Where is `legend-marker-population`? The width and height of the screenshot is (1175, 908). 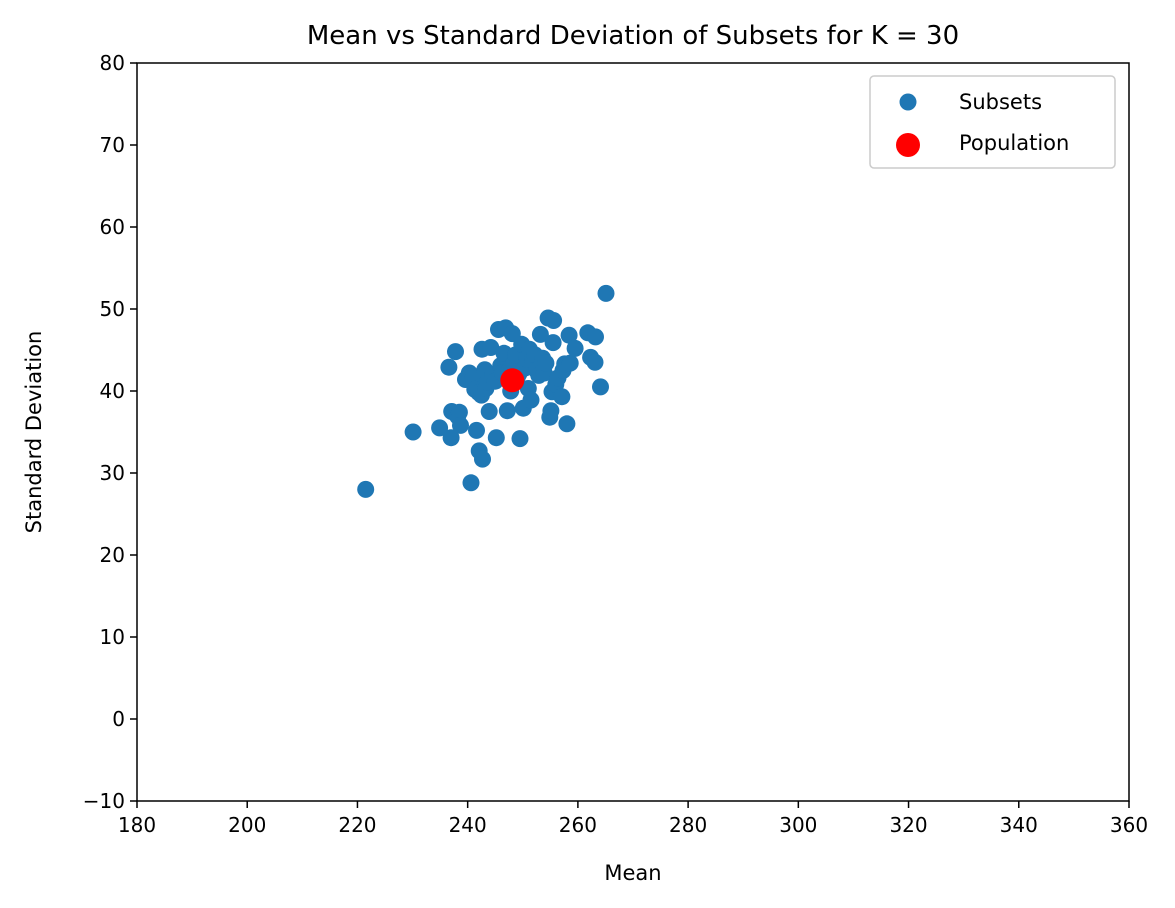 legend-marker-population is located at coordinates (908, 145).